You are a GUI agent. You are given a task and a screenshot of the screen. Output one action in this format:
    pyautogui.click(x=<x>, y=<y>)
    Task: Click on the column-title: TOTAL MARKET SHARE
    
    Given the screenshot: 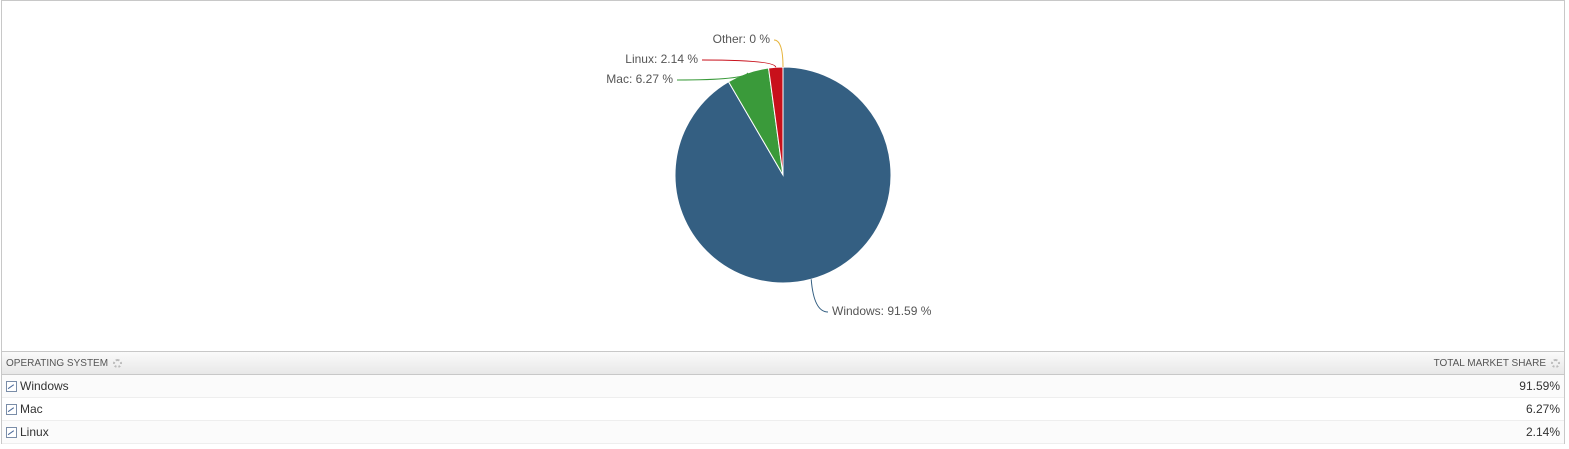 What is the action you would take?
    pyautogui.click(x=1489, y=363)
    